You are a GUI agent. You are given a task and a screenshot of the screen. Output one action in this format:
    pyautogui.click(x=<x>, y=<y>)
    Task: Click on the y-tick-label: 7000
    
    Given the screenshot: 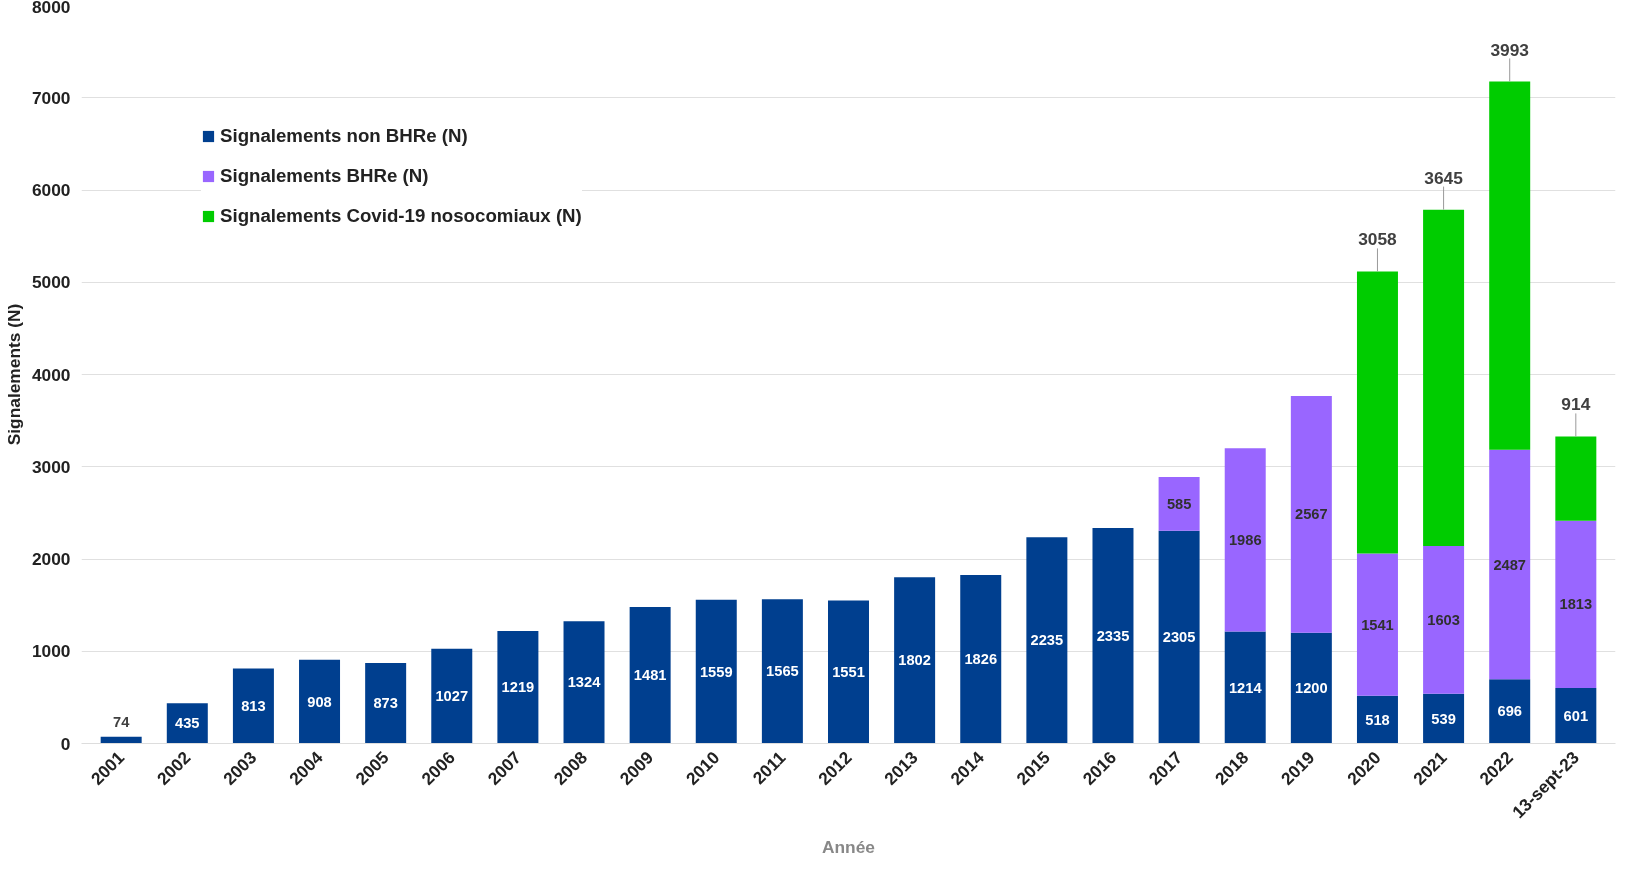 What is the action you would take?
    pyautogui.click(x=51, y=97)
    